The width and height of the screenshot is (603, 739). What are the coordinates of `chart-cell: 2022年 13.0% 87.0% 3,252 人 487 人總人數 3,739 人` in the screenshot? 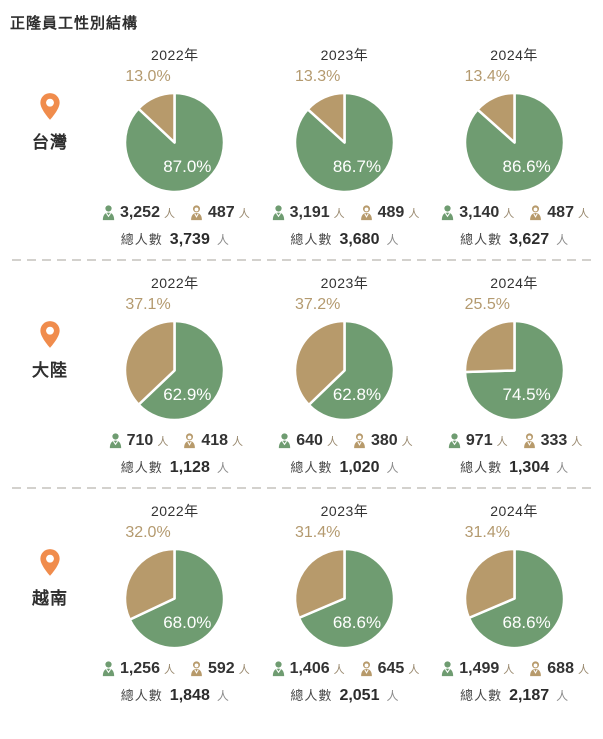 It's located at (175, 145).